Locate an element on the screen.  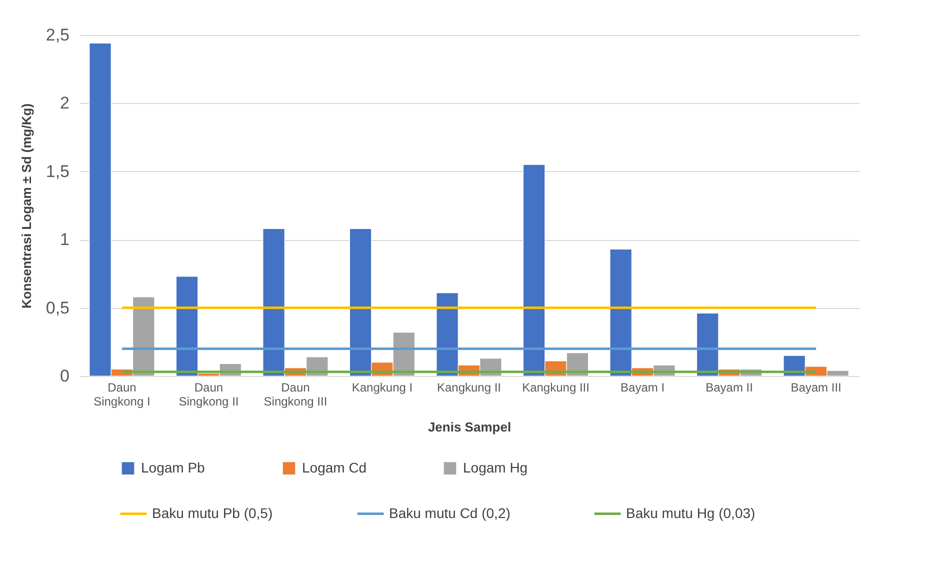
legend-label: Logam Hg is located at coordinates (495, 467).